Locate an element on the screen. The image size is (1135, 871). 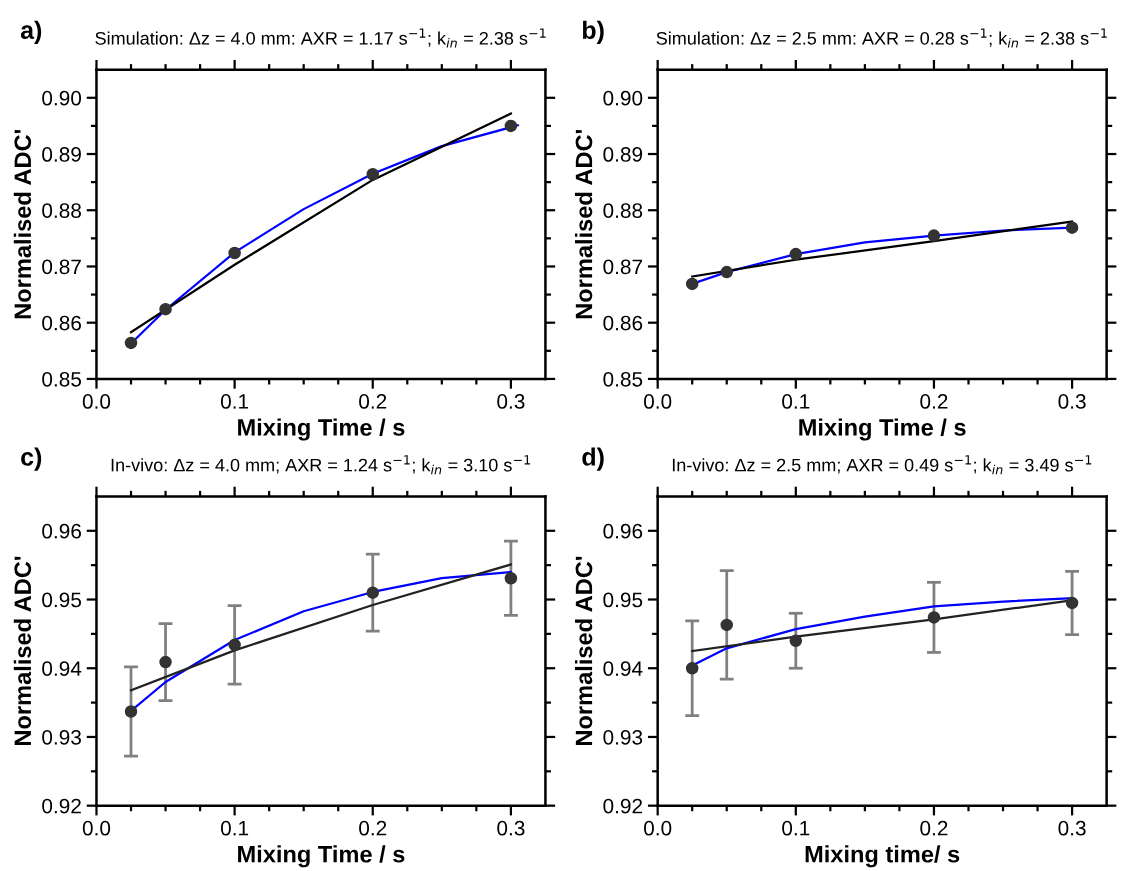
chart-title: Simulation: Δz = 2.5 mm: AXR = 0.28 s$^{−1}$; k$_{in}$ = 2.38 s$^{−1}$ is located at coordinates (881, 38).